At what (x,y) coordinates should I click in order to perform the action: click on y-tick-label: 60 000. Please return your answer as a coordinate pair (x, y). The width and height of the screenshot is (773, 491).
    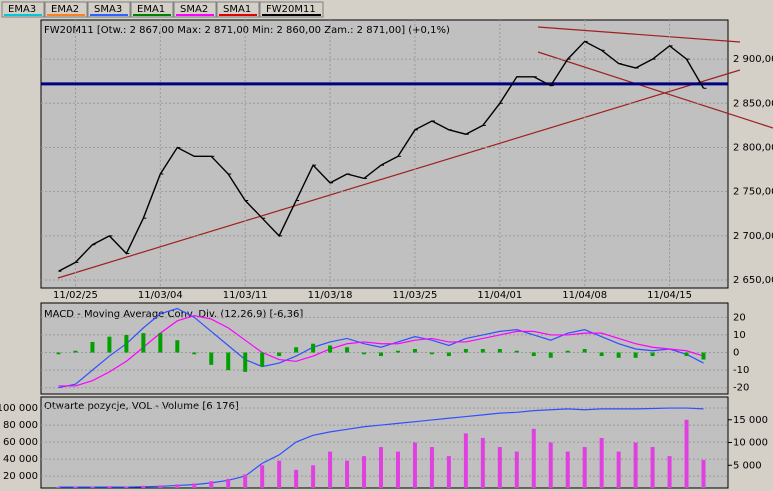
    Looking at the image, I should click on (20, 442).